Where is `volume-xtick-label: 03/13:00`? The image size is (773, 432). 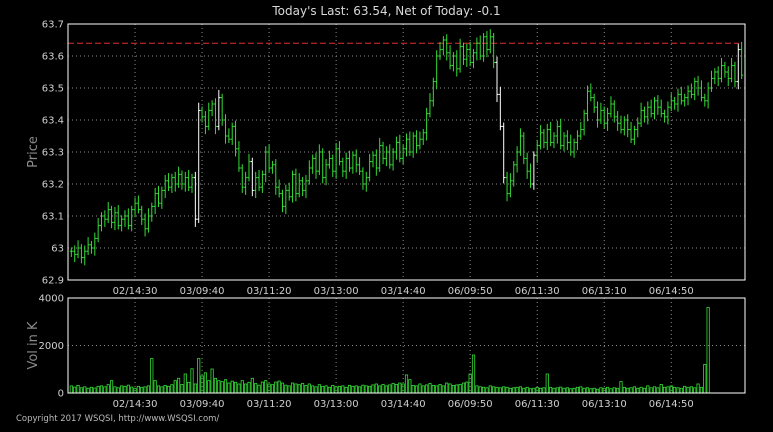
volume-xtick-label: 03/13:00 is located at coordinates (336, 404).